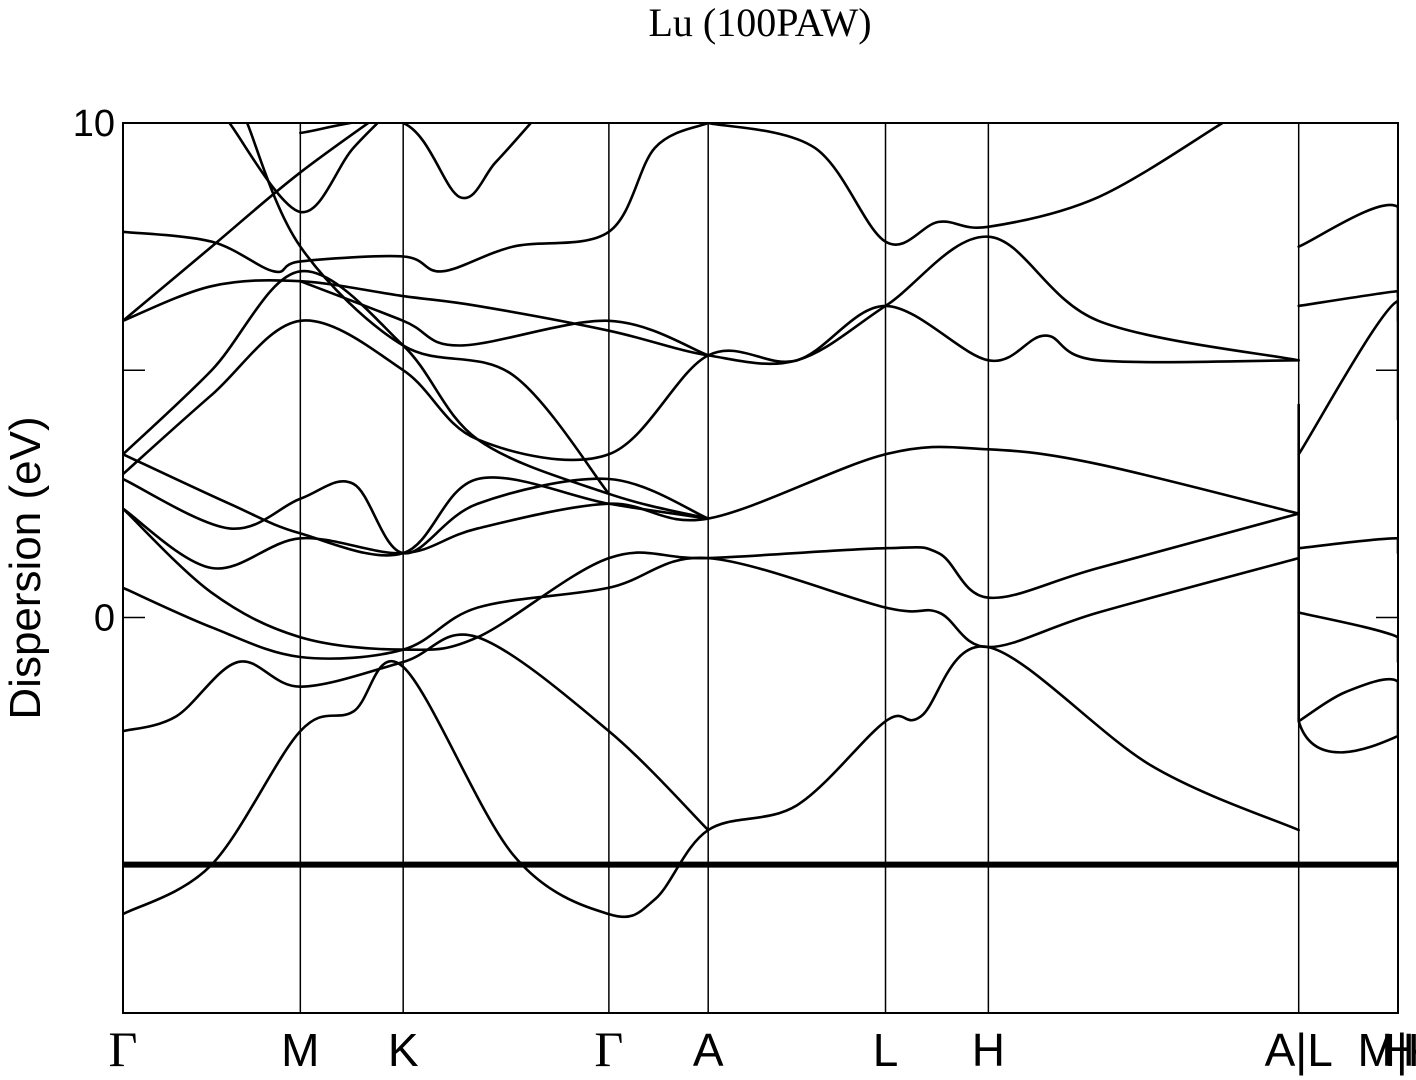  What do you see at coordinates (104, 618) in the screenshot?
I see `y-tick-label: 0` at bounding box center [104, 618].